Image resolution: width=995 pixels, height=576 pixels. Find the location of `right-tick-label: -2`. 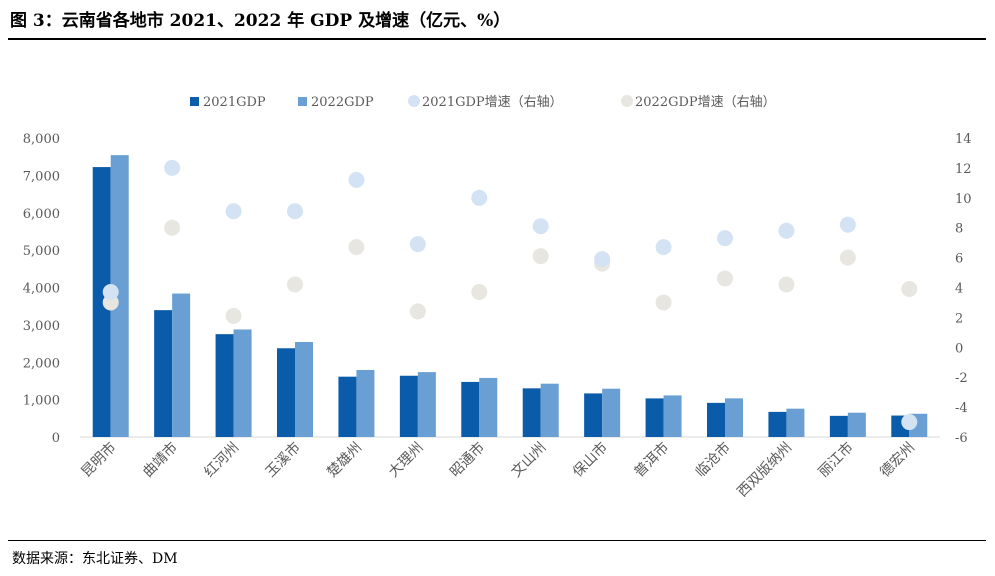

right-tick-label: -2 is located at coordinates (961, 378).